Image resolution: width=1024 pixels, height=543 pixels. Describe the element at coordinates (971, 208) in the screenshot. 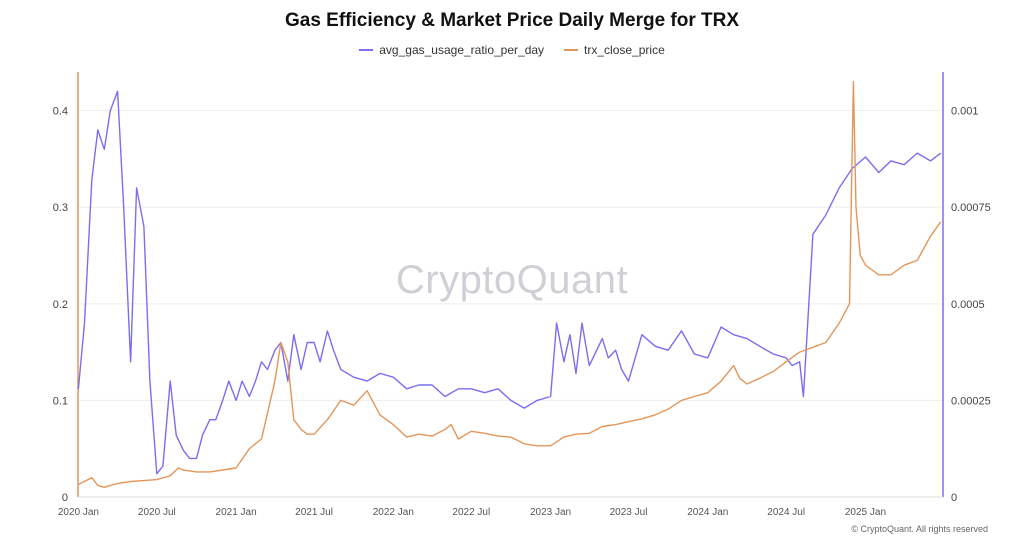

I see `right-tick-label: 0.00075` at that location.